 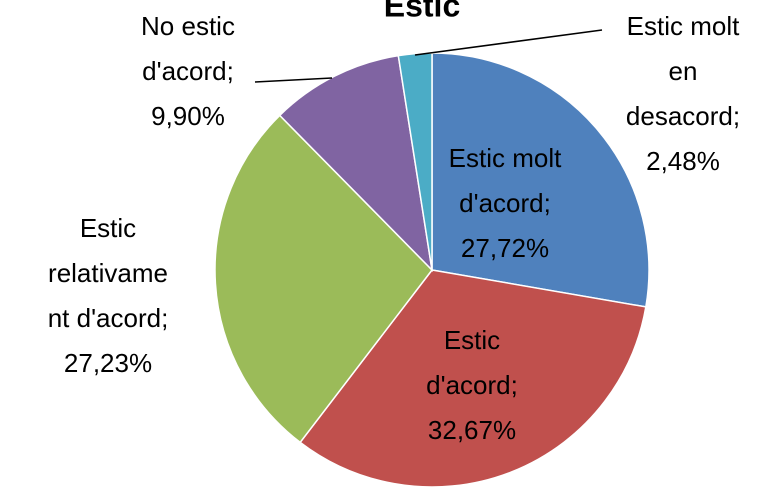 What do you see at coordinates (422, 11) in the screenshot?
I see `chart-title: Estic` at bounding box center [422, 11].